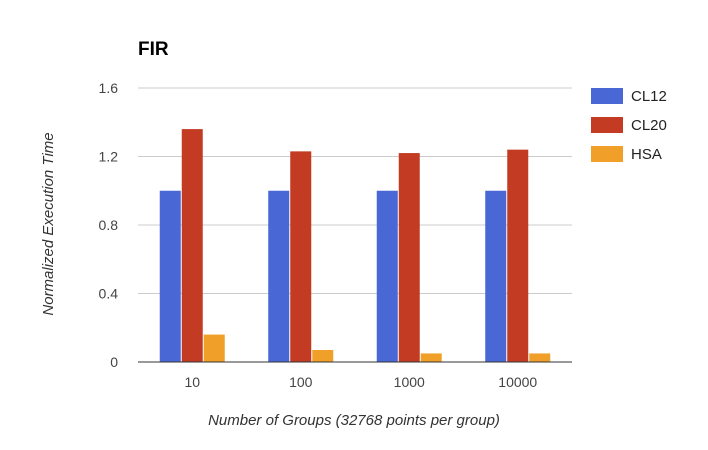  I want to click on legend-swatch-cl20, so click(607, 125).